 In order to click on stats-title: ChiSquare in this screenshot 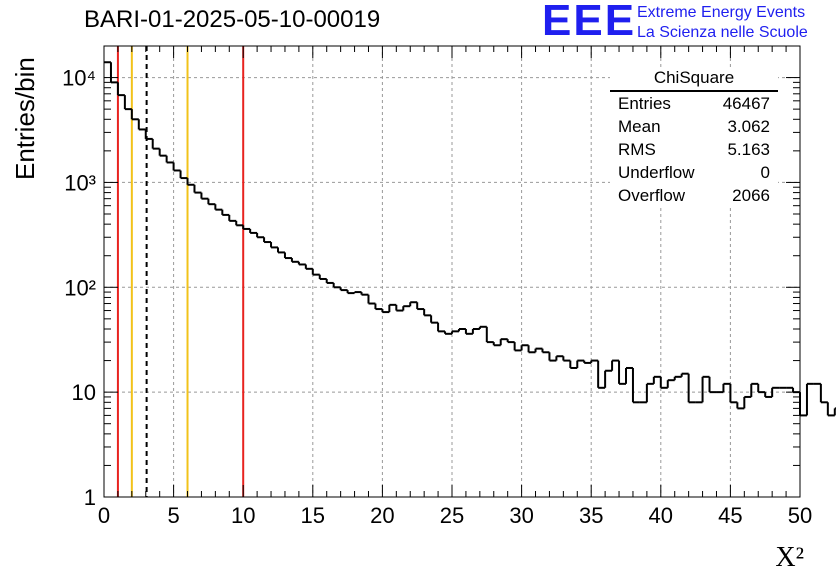, I will do `click(694, 80)`.